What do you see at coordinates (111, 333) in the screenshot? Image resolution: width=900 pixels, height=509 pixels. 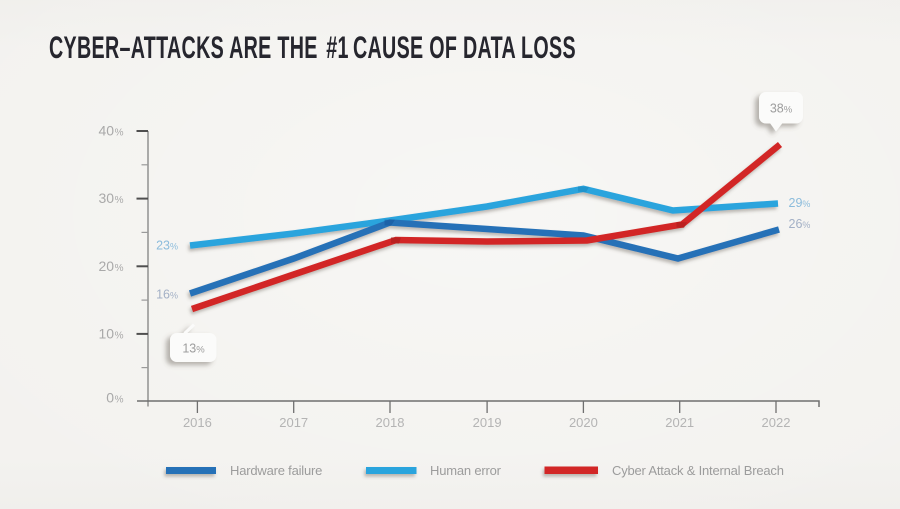 I see `svg-text: 10%` at bounding box center [111, 333].